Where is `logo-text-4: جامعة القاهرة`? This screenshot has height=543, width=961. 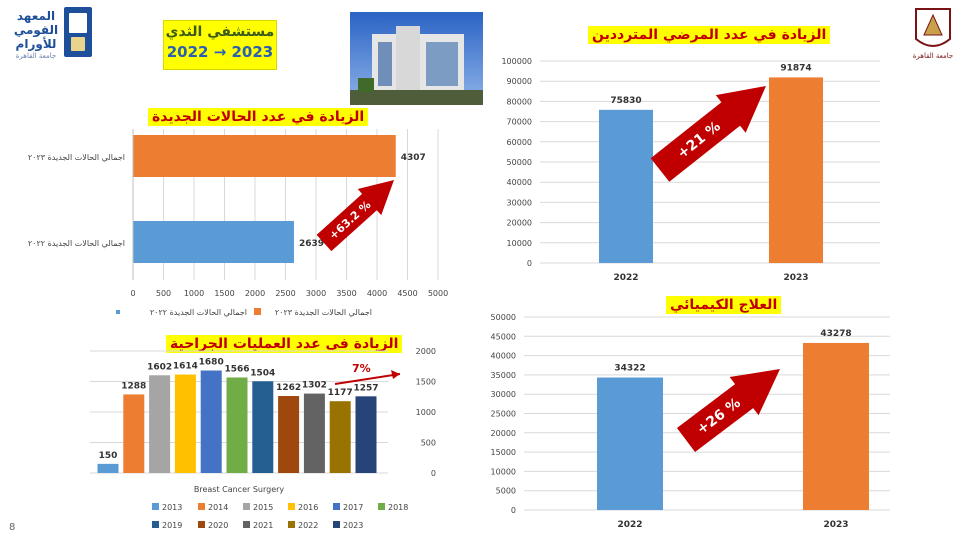
logo-text-4: جامعة القاهرة is located at coordinates (36, 56).